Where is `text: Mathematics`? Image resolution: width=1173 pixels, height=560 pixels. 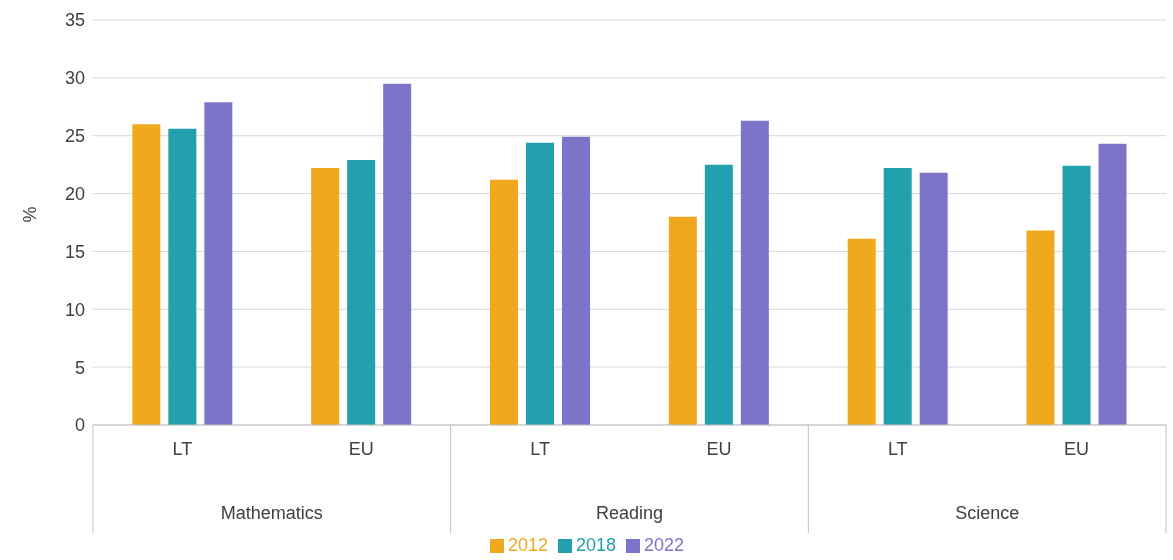
text: Mathematics is located at coordinates (271, 513).